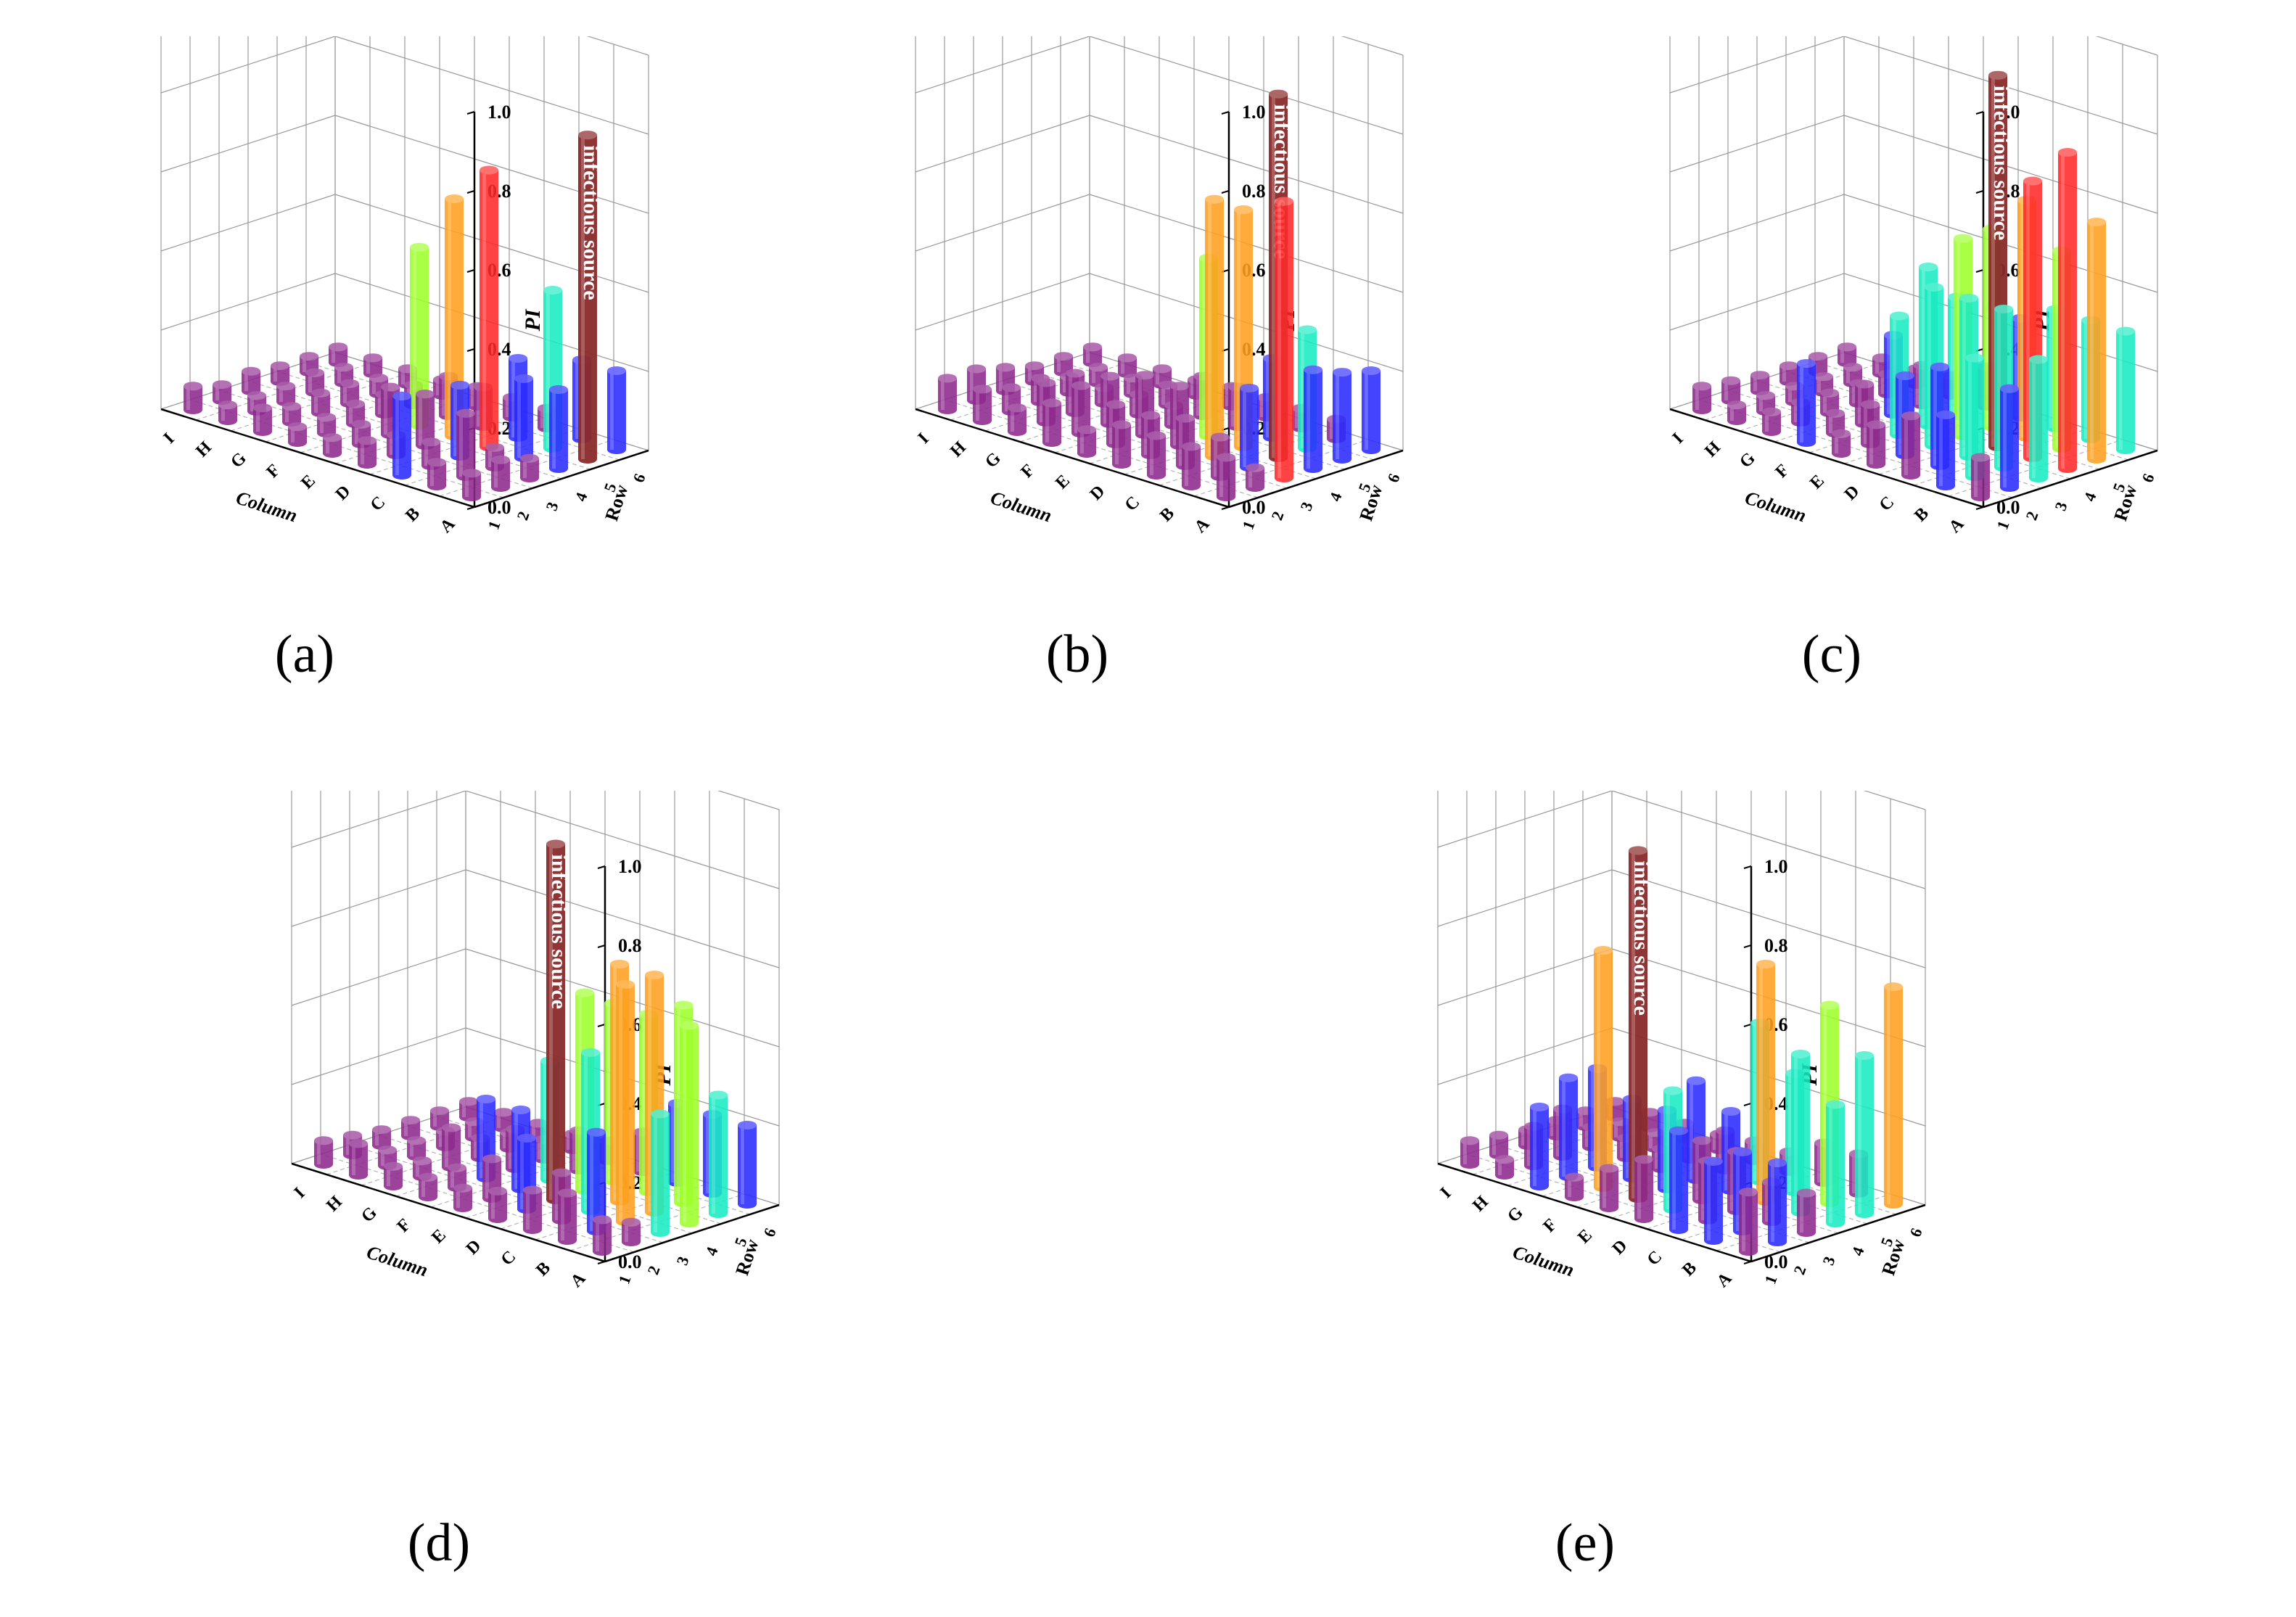 This screenshot has height=1617, width=2296. I want to click on column-tick-label: A, so click(448, 525).